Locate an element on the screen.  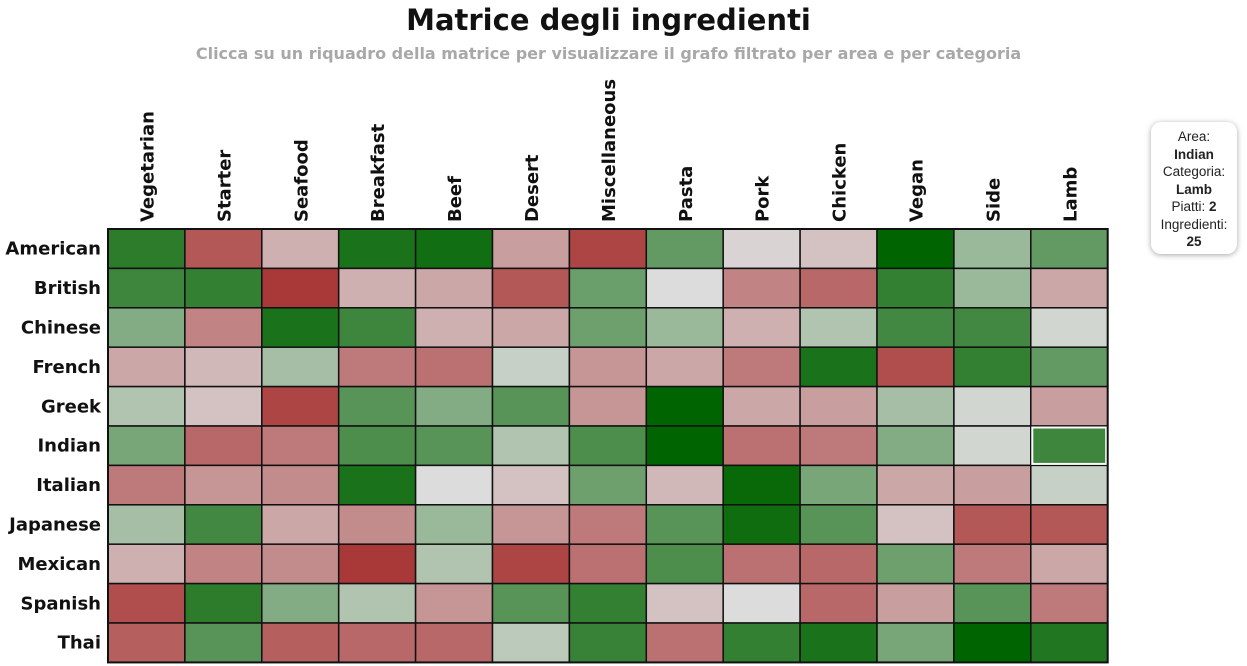
heatmap-cell-greek-desert is located at coordinates (531, 406).